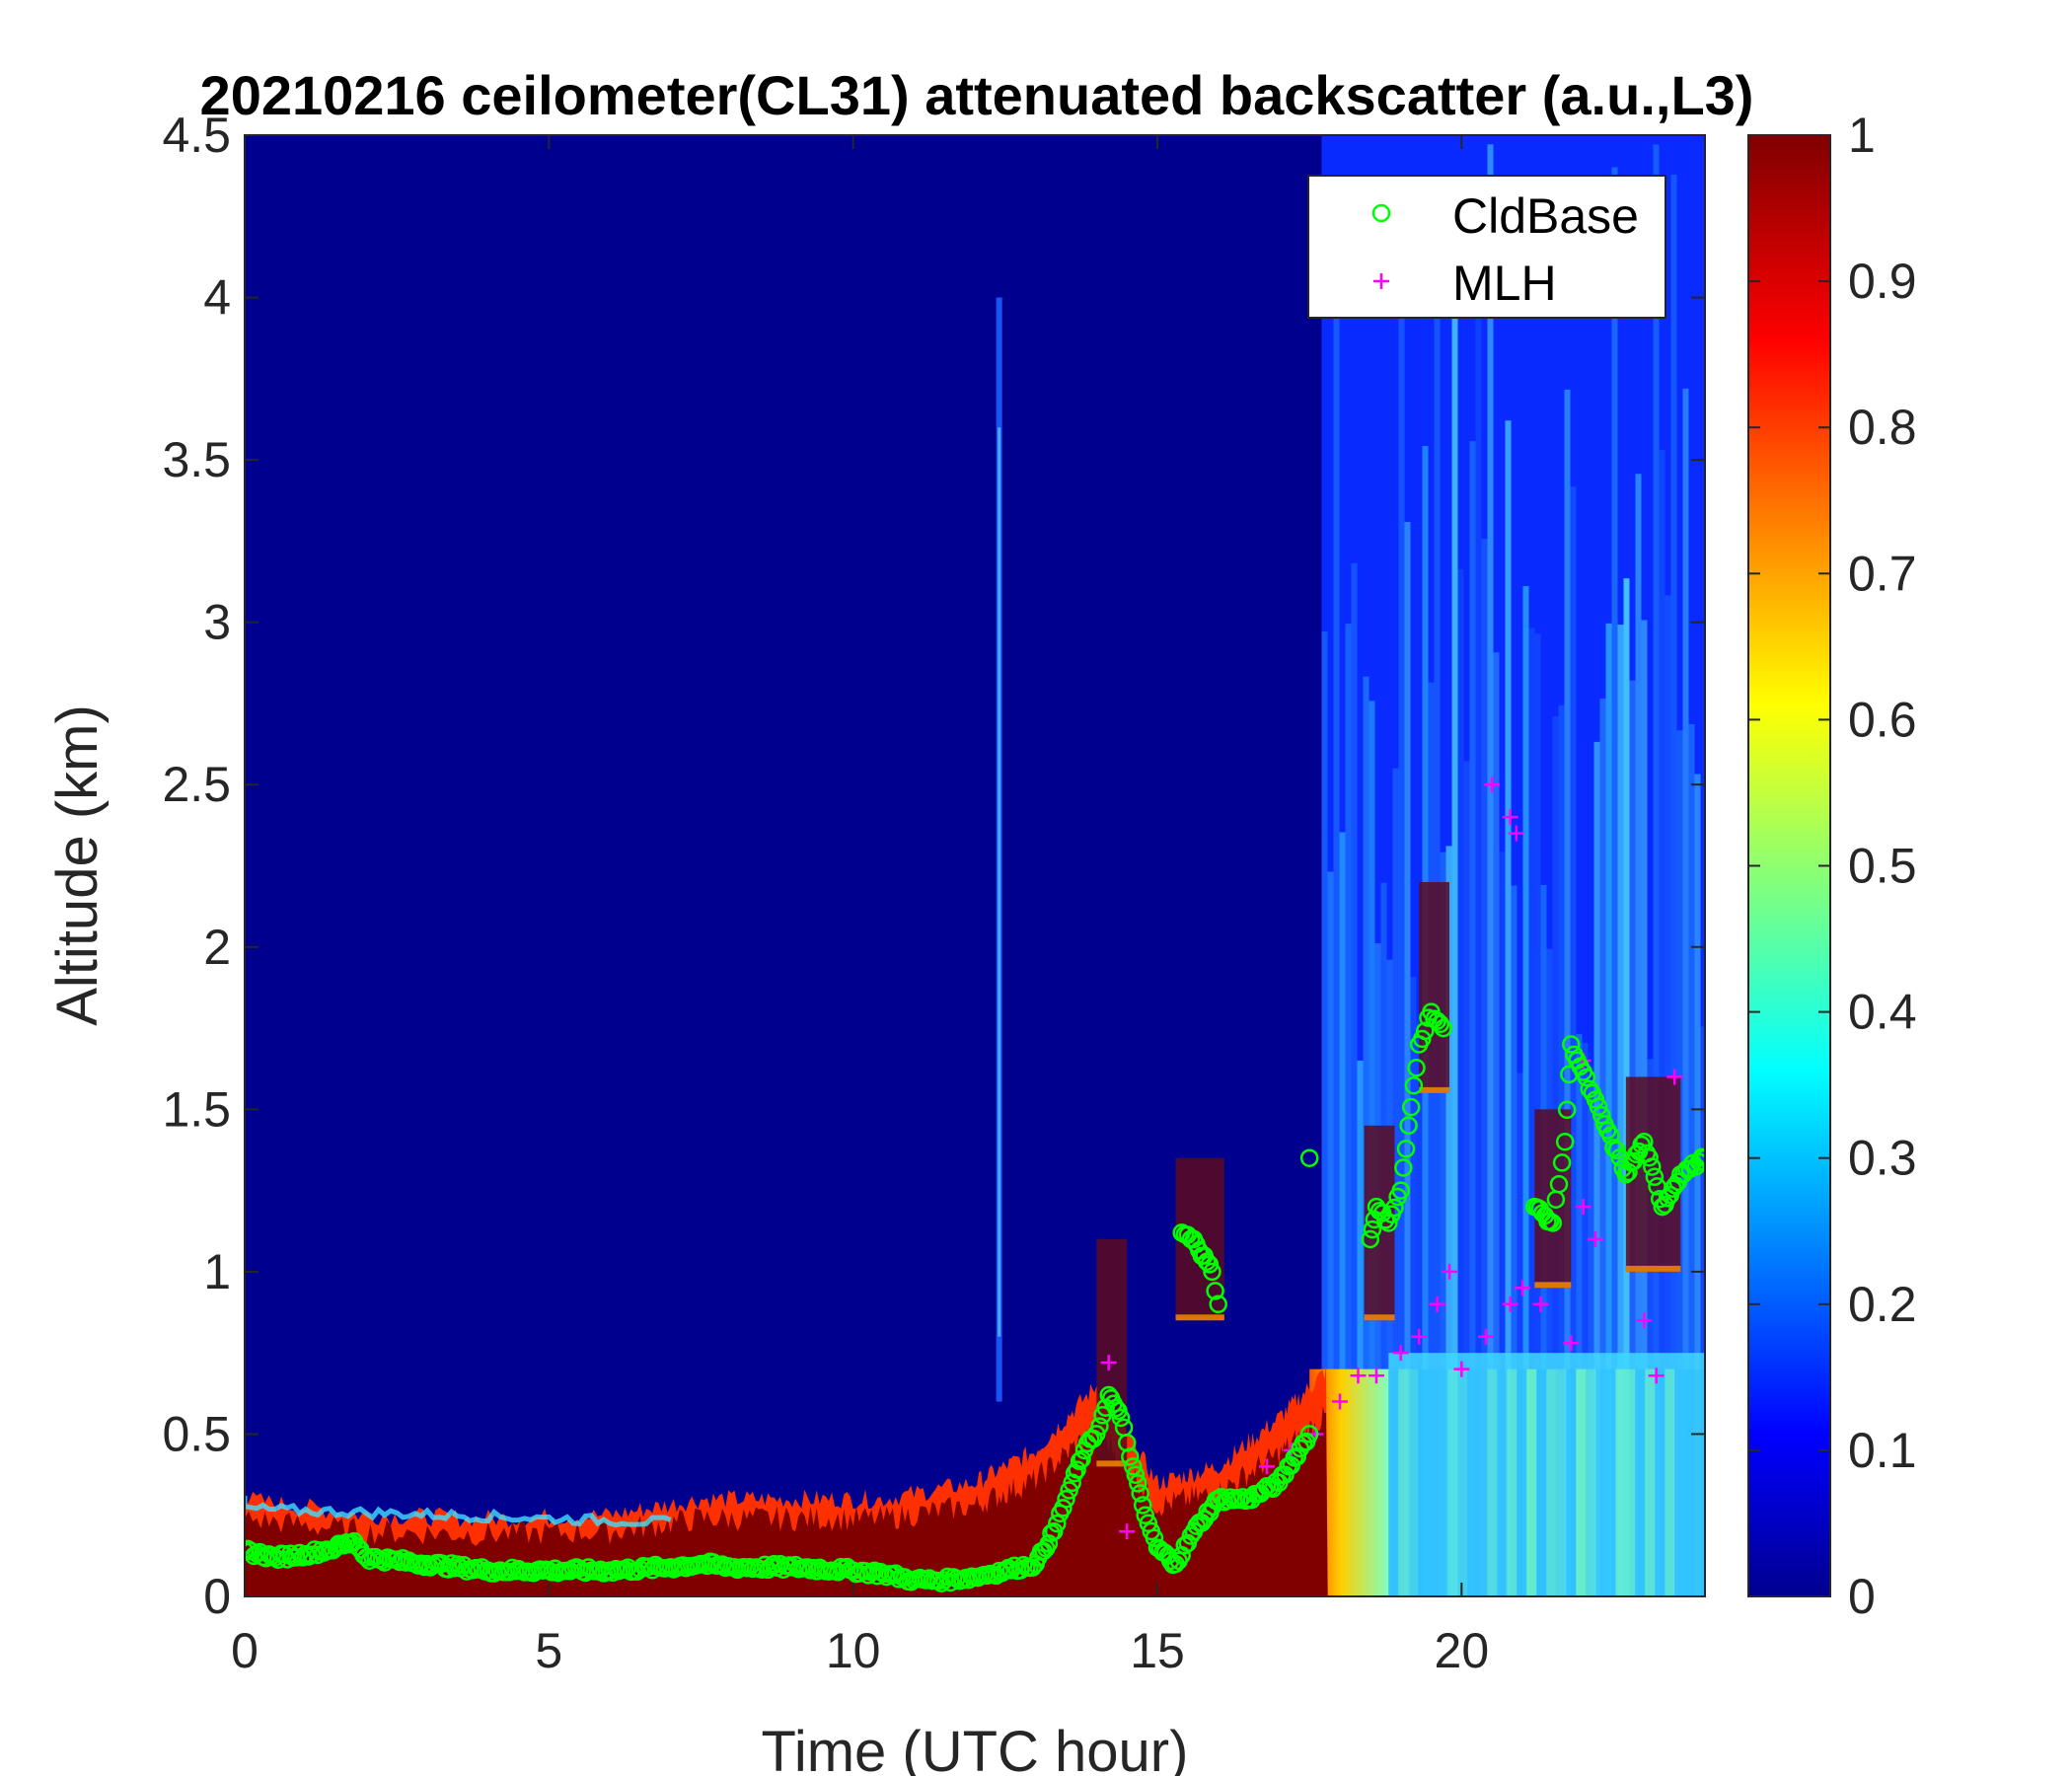 Image resolution: width=2072 pixels, height=1776 pixels. I want to click on colorbar-tick-label: 0, so click(1862, 1596).